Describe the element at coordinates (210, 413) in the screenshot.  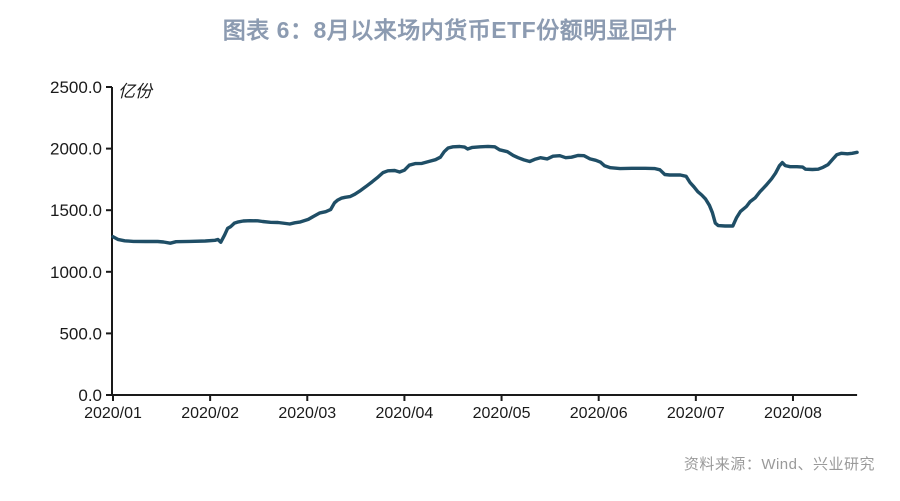
I see `x-tick-label: 2020/02` at that location.